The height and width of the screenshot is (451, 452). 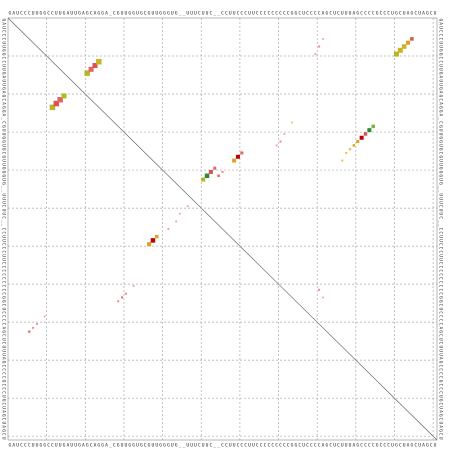 I want to click on sequence-top: A, so click(x=68, y=14).